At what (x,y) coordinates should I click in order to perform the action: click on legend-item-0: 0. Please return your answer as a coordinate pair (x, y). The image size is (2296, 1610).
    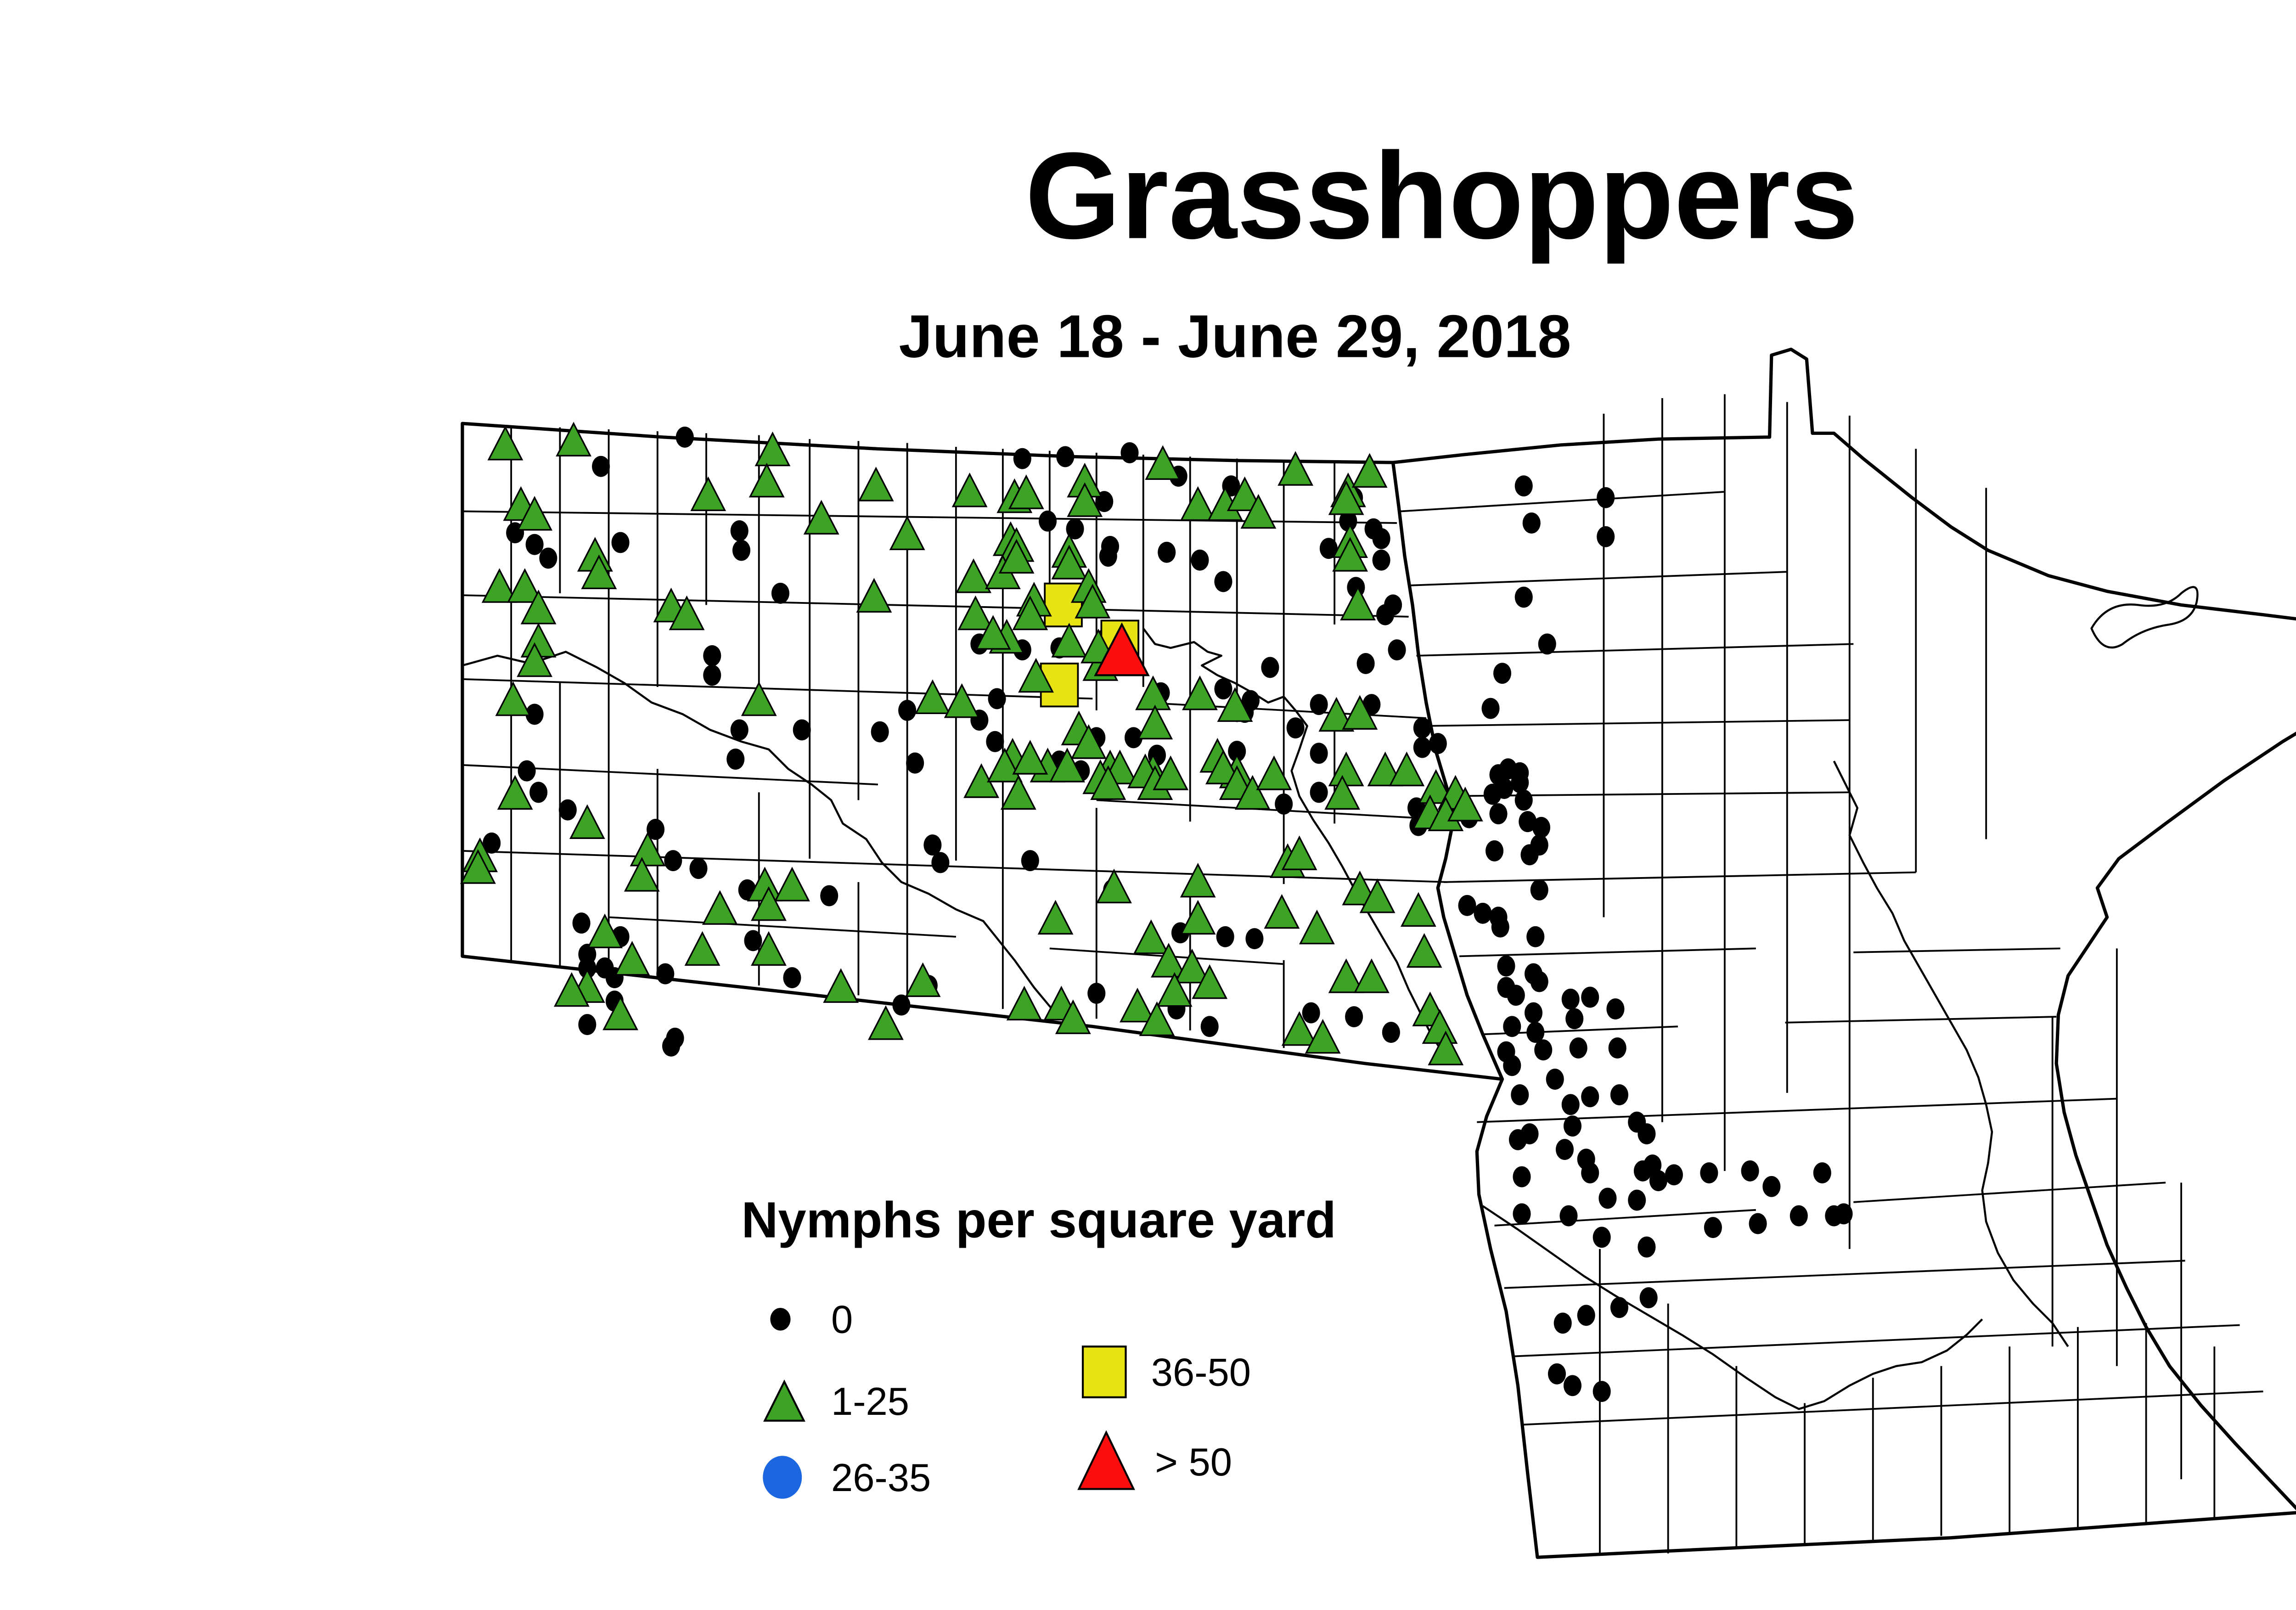
    Looking at the image, I should click on (812, 1320).